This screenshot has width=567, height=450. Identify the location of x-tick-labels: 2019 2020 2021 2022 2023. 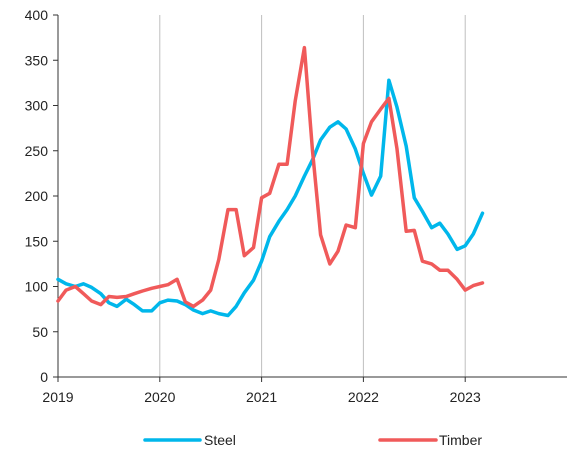
(261, 391).